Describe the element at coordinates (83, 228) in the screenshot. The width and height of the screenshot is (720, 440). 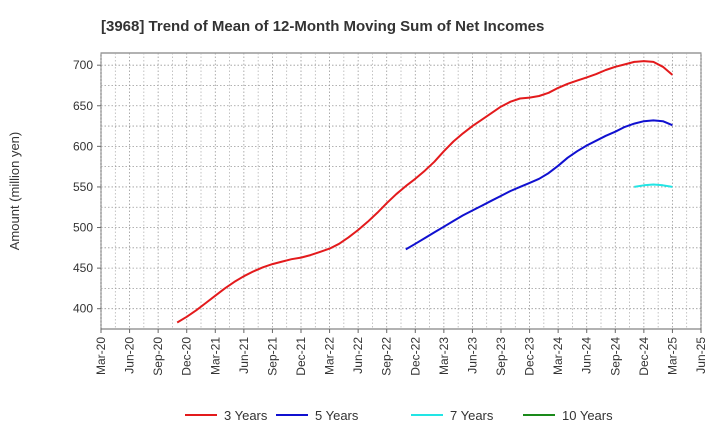
I see `y-tick-label: 500` at that location.